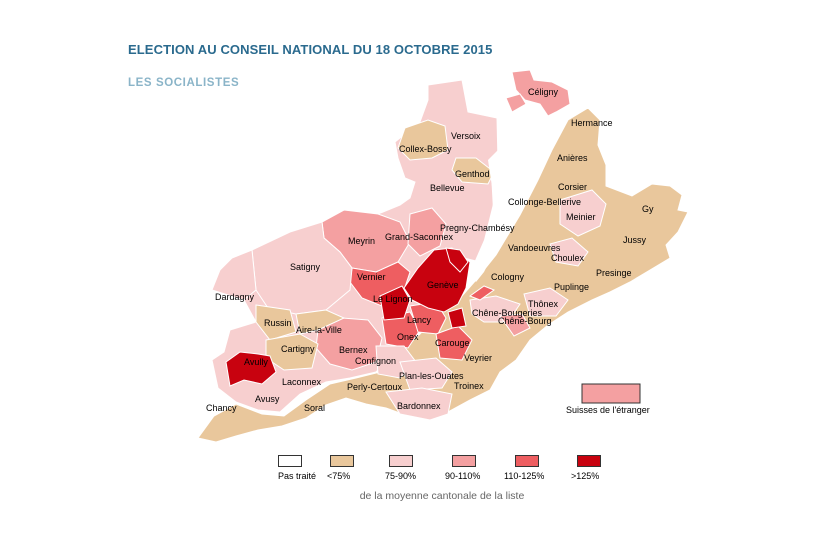  Describe the element at coordinates (544, 202) in the screenshot. I see `label-collonge-bellerive: Collonge-Bellerive` at that location.